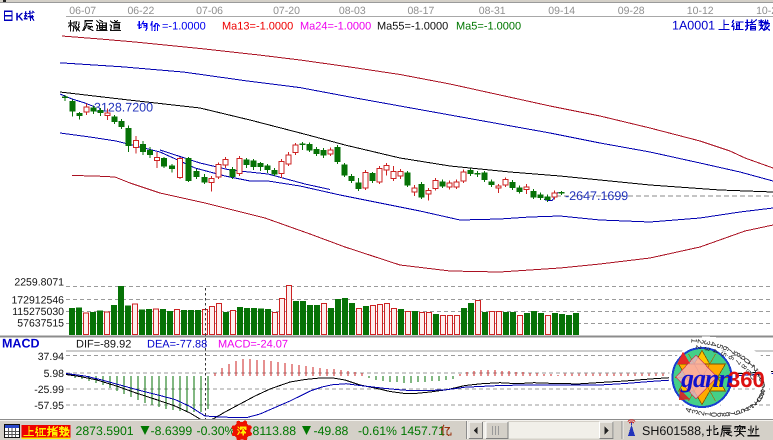 The image size is (773, 440). I want to click on svg-text: 06-22, so click(140, 11).